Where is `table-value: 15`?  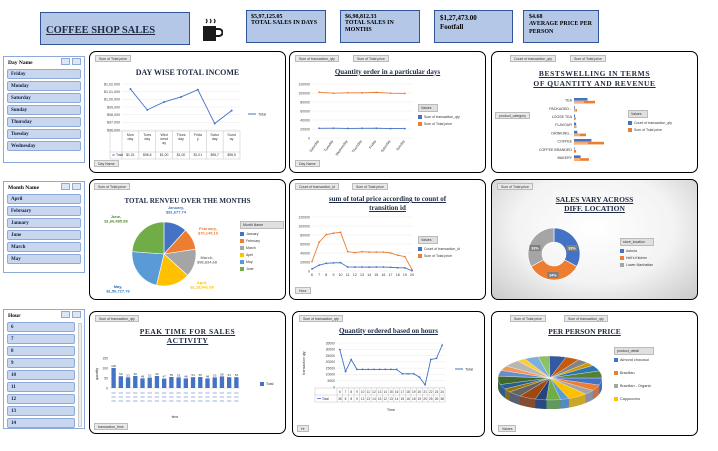 table-value: 15 is located at coordinates (403, 399).